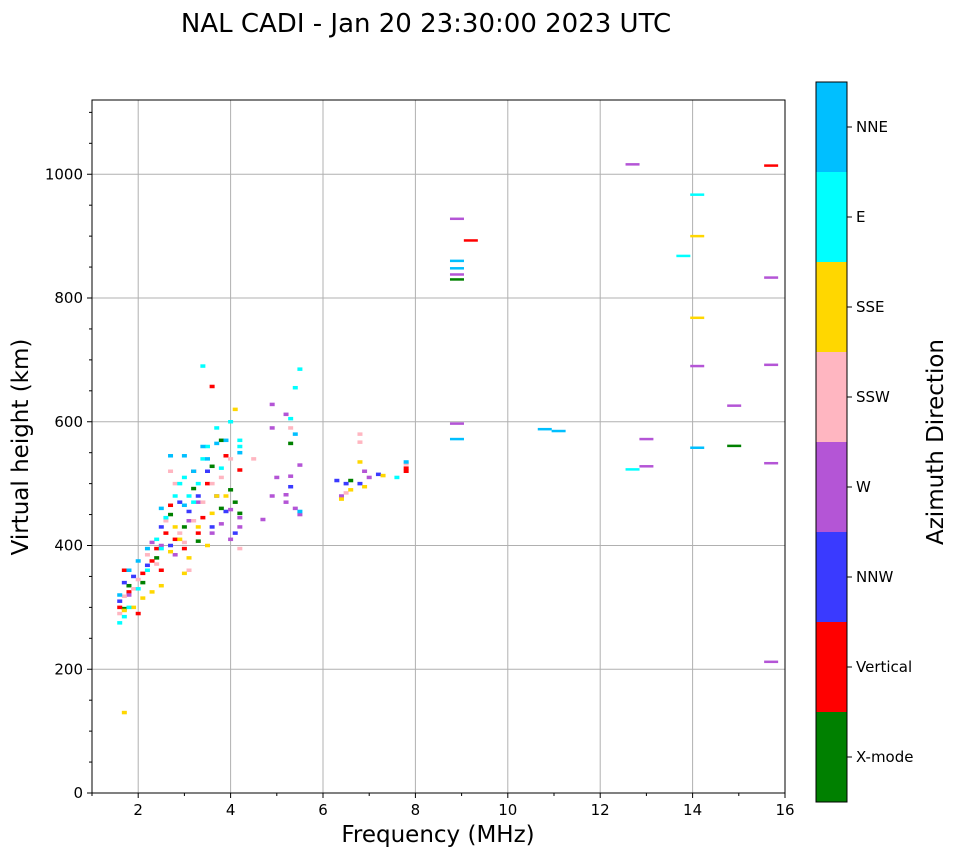  What do you see at coordinates (863, 487) in the screenshot?
I see `colorbar-tick-label: W` at bounding box center [863, 487].